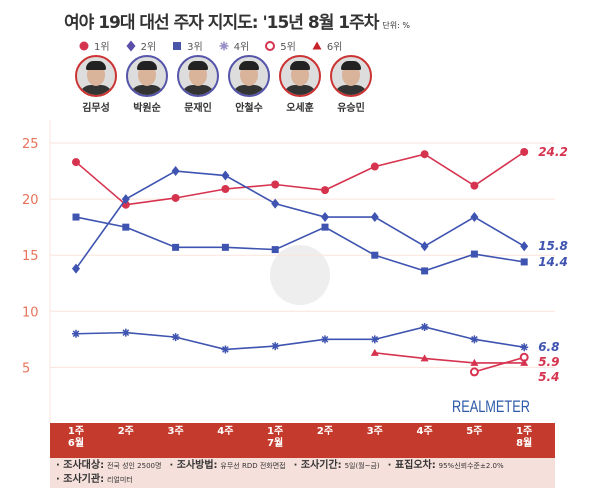 This screenshot has width=600, height=490. I want to click on week-label: 5주, so click(474, 431).